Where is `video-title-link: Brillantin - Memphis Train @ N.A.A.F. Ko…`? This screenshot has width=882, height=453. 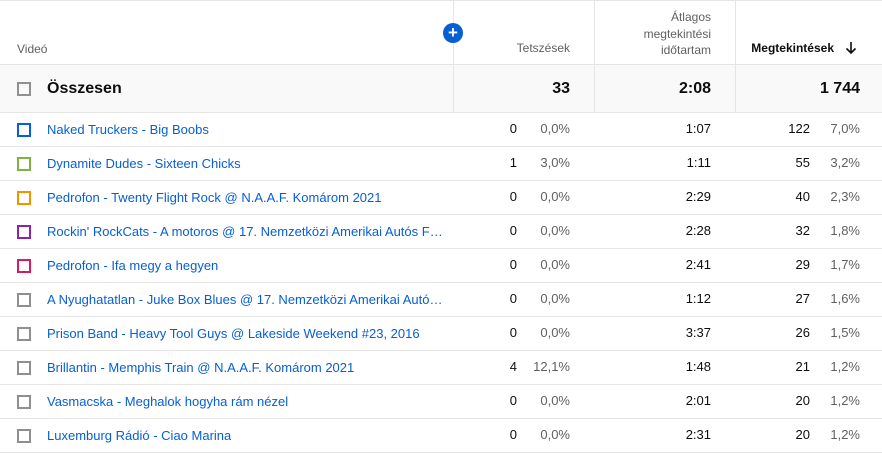 video-title-link: Brillantin - Memphis Train @ N.A.A.F. Ko… is located at coordinates (201, 367).